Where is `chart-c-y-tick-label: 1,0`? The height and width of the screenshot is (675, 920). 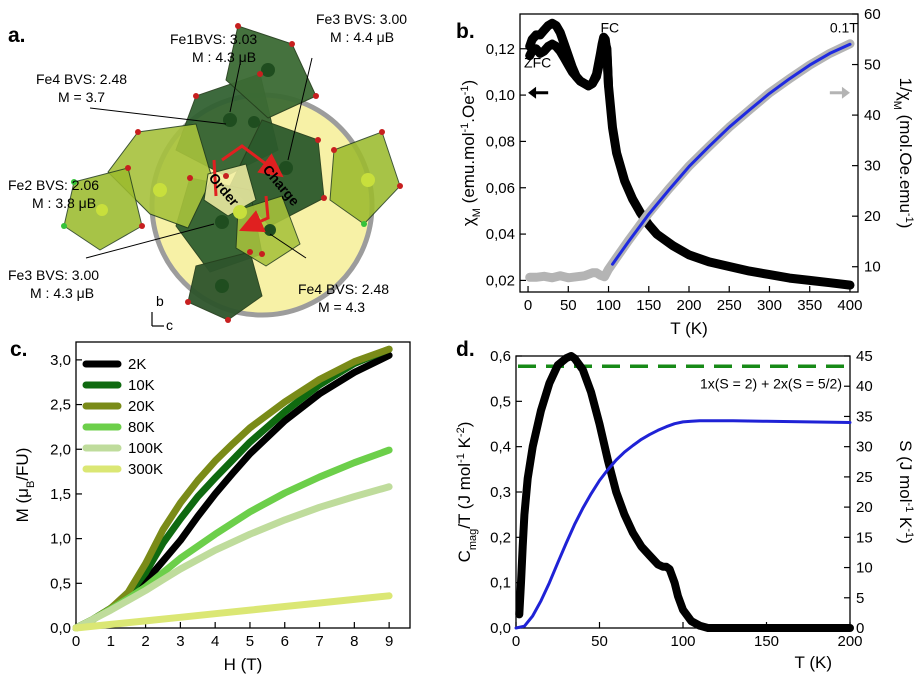 chart-c-y-tick-label: 1,0 is located at coordinates (60, 539).